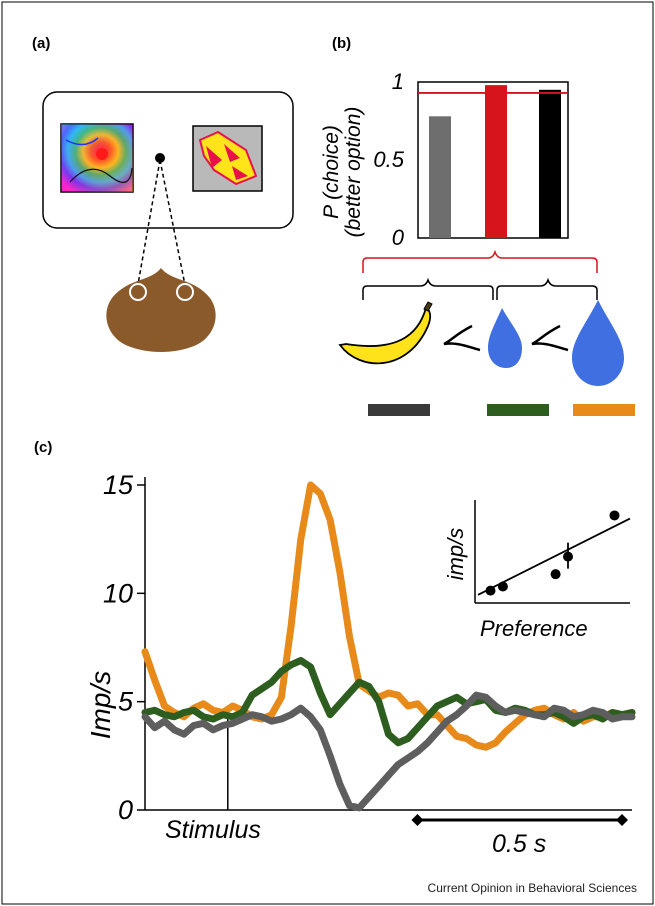 The height and width of the screenshot is (906, 655). Describe the element at coordinates (213, 830) in the screenshot. I see `stimulus-label: Stimulus` at that location.